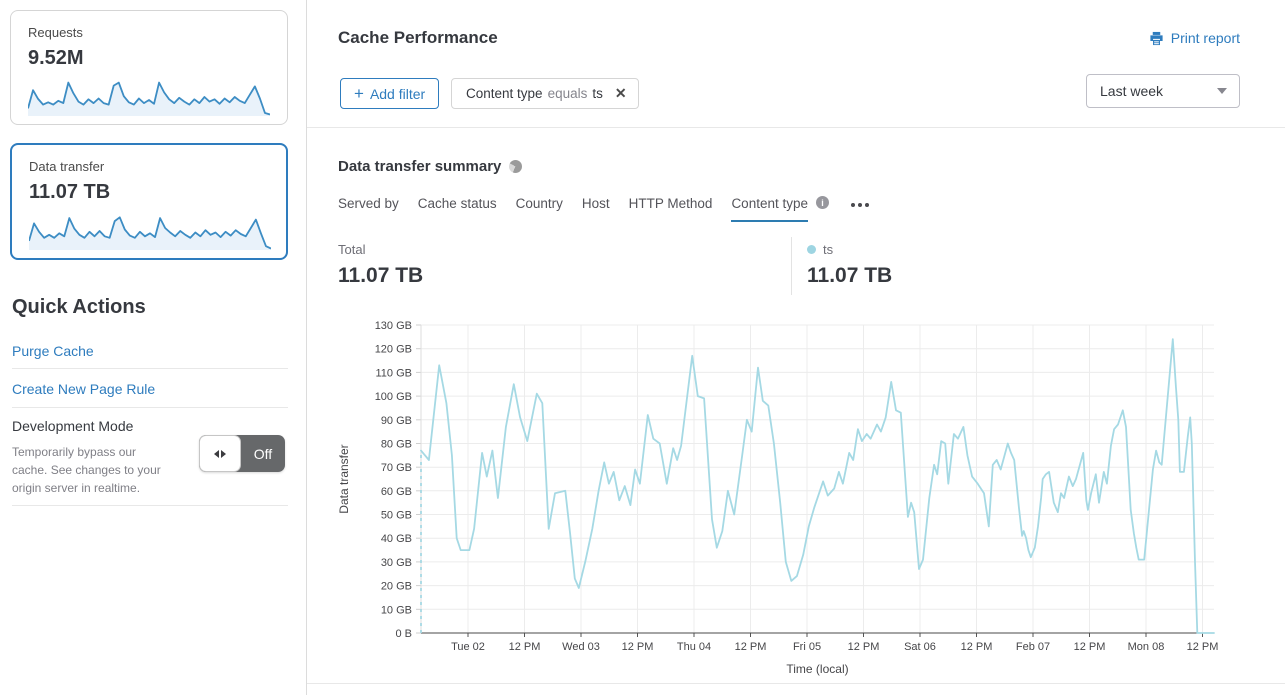 The height and width of the screenshot is (695, 1285). I want to click on svg-text: Sat 06, so click(920, 647).